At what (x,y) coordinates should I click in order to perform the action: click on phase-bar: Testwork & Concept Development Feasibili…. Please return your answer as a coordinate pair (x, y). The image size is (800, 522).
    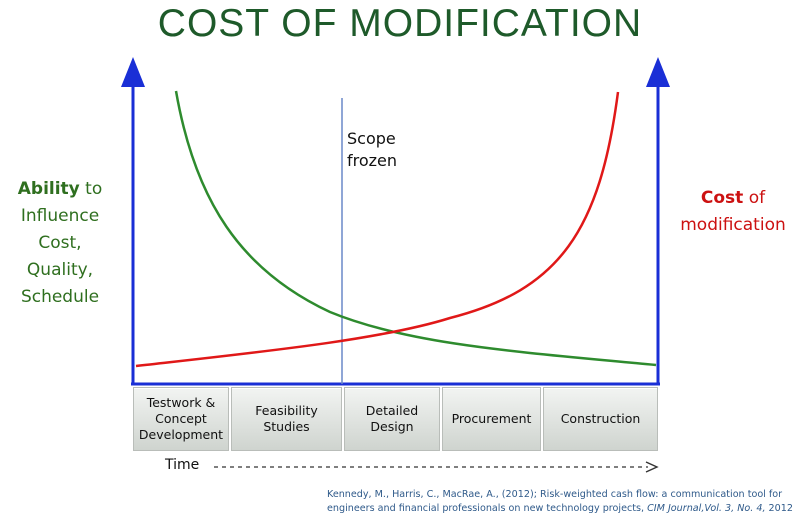
    Looking at the image, I should click on (395, 419).